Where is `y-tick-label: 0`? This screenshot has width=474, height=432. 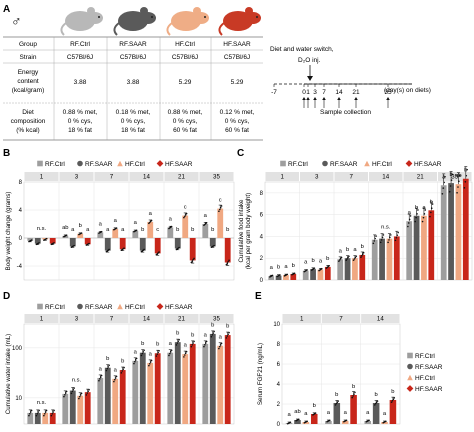 y-tick-label: 0 is located at coordinates (21, 239).